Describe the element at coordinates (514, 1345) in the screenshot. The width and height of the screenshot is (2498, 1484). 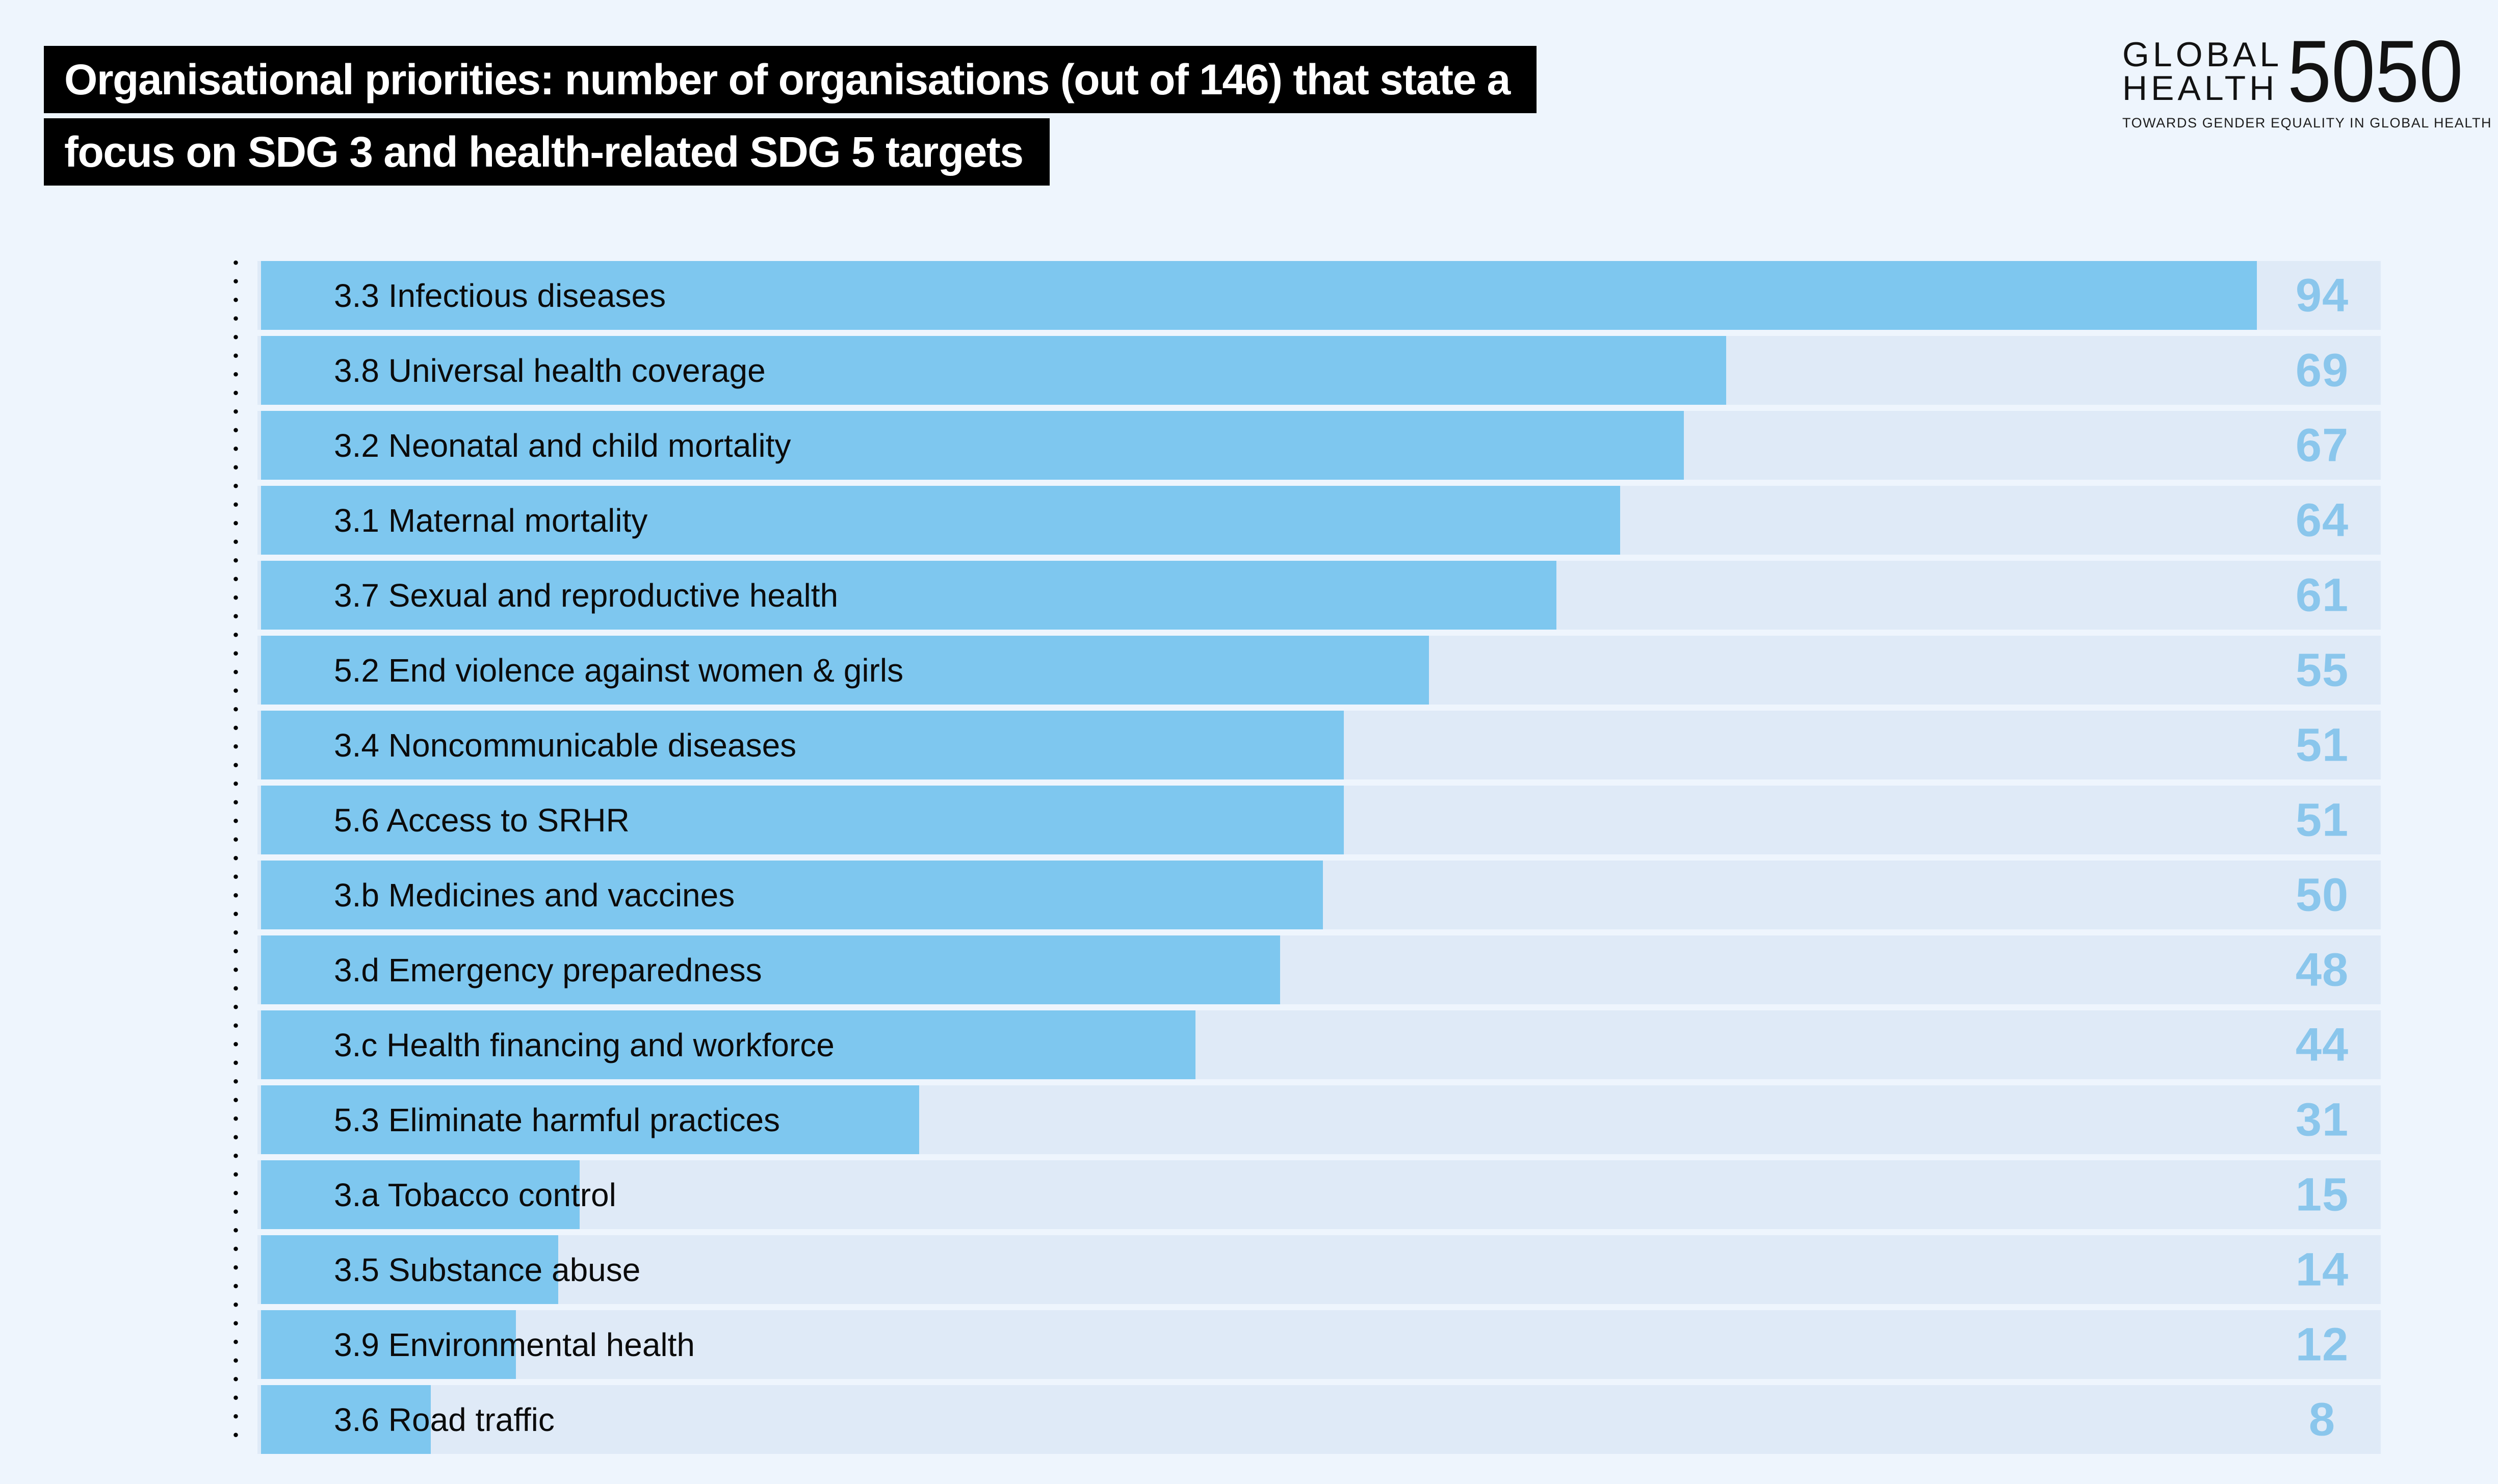
I see `bar-category-label: 3.9 Environmental health` at that location.